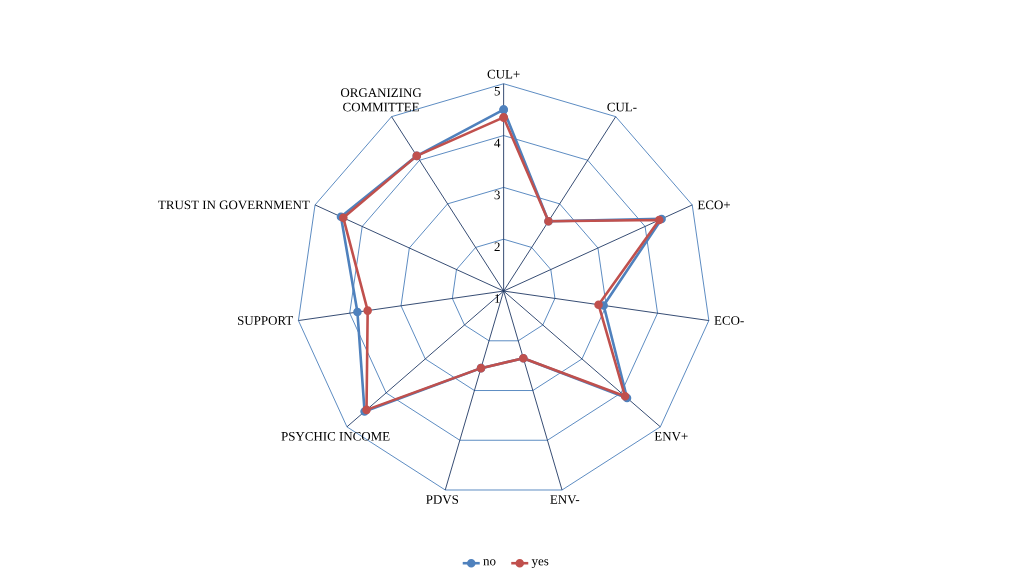  Describe the element at coordinates (713, 205) in the screenshot. I see `spoke-label: ECO+` at that location.